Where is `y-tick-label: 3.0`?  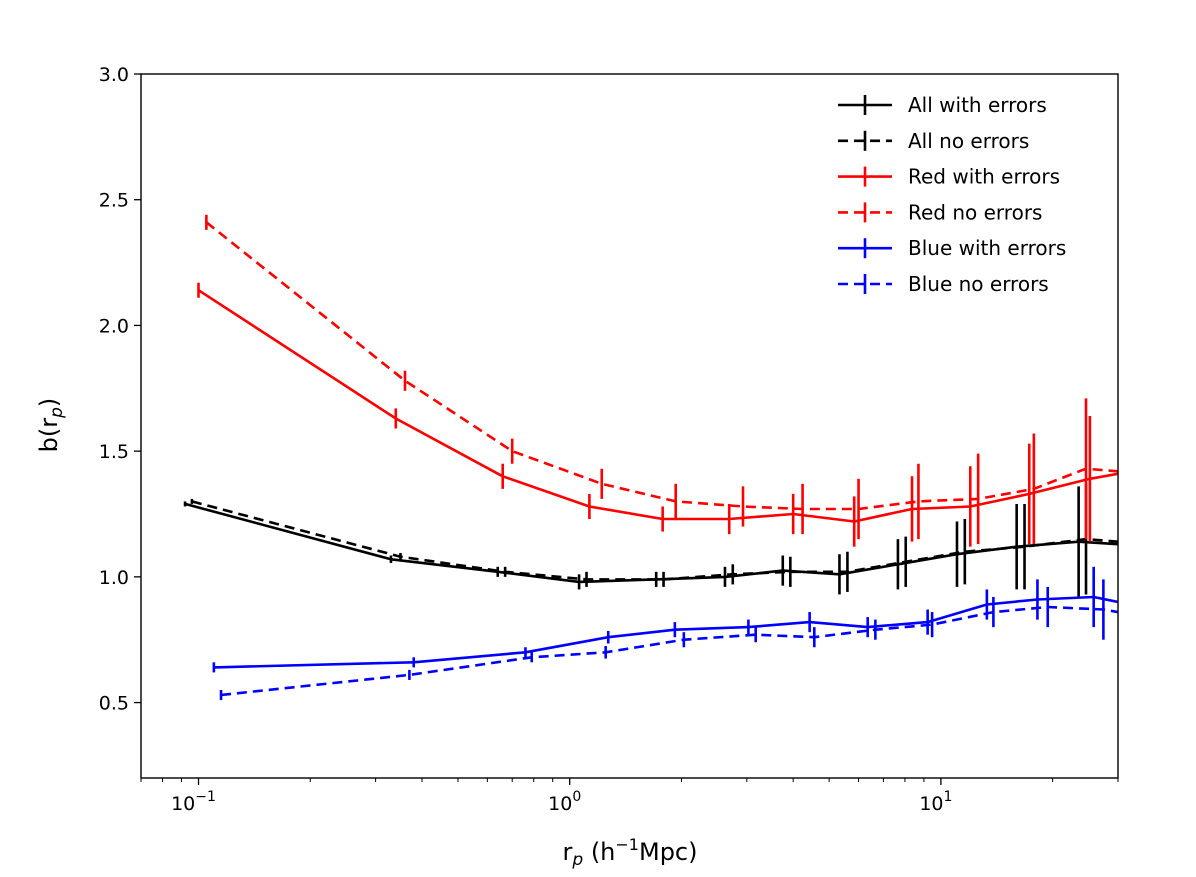 y-tick-label: 3.0 is located at coordinates (114, 75).